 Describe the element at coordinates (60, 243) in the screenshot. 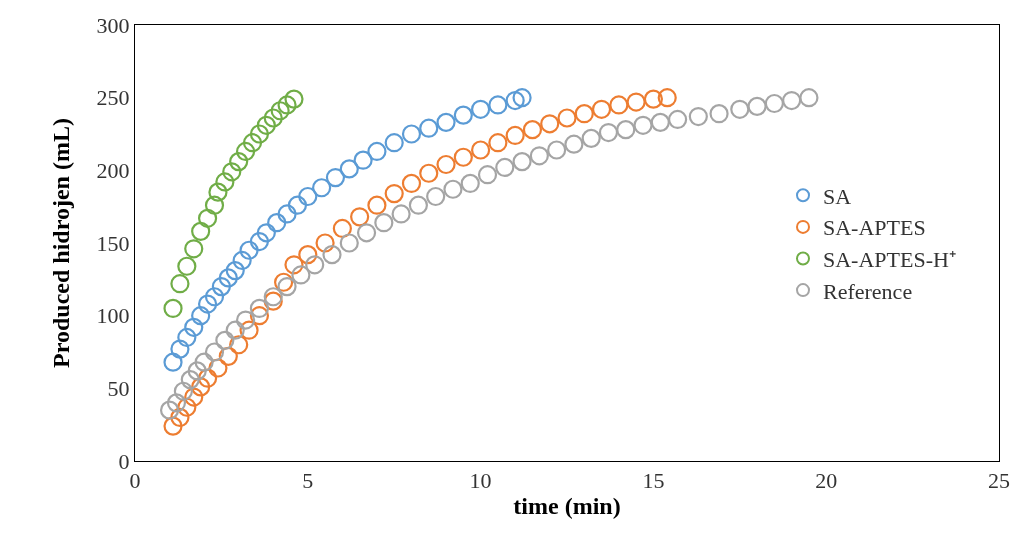

I see `y-axis-title: Produced hidrojen (mL)` at that location.